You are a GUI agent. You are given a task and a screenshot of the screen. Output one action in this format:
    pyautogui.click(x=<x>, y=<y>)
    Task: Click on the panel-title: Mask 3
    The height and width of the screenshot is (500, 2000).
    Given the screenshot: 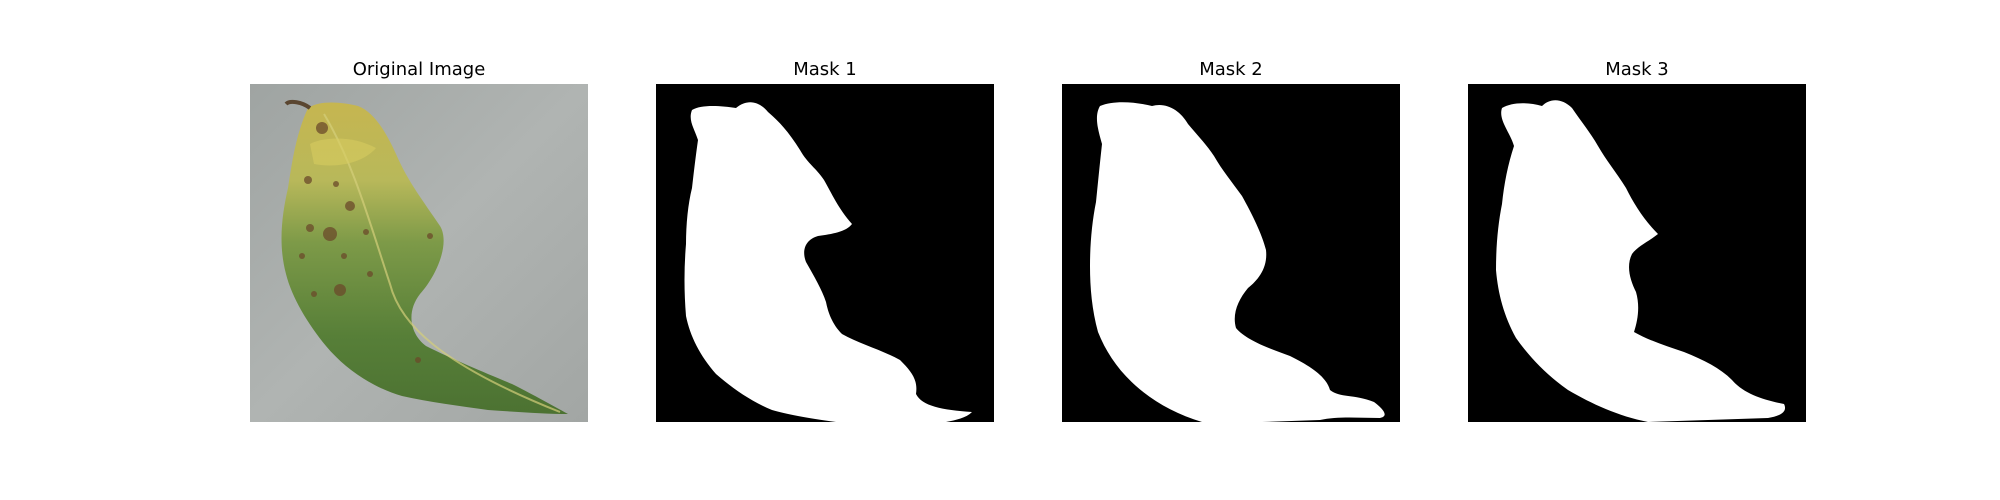 What is the action you would take?
    pyautogui.click(x=1637, y=69)
    